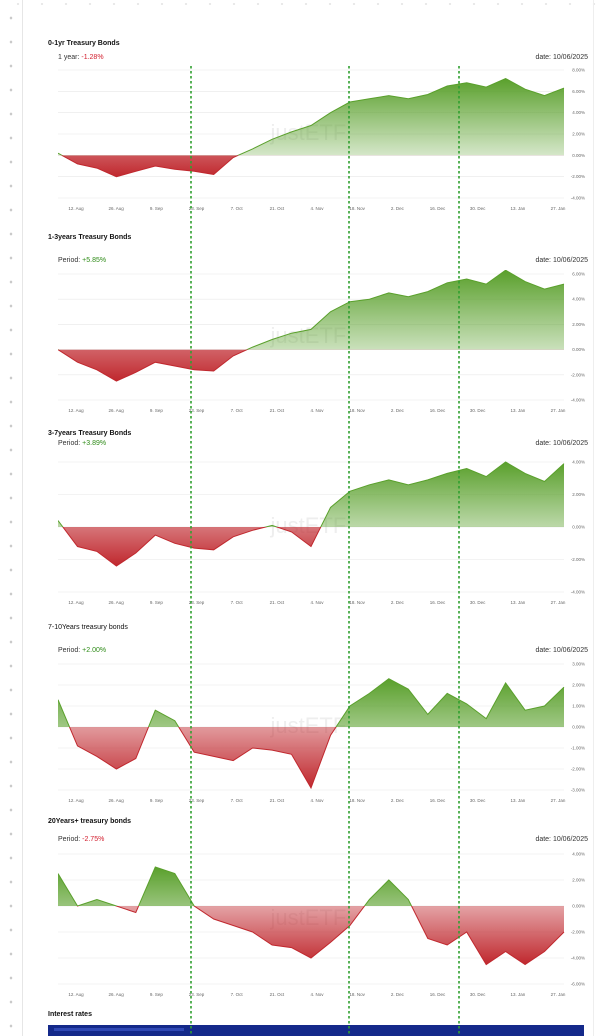 Image resolution: width=612 pixels, height=1036 pixels. What do you see at coordinates (316, 1030) in the screenshot?
I see `interest-rates-banner` at bounding box center [316, 1030].